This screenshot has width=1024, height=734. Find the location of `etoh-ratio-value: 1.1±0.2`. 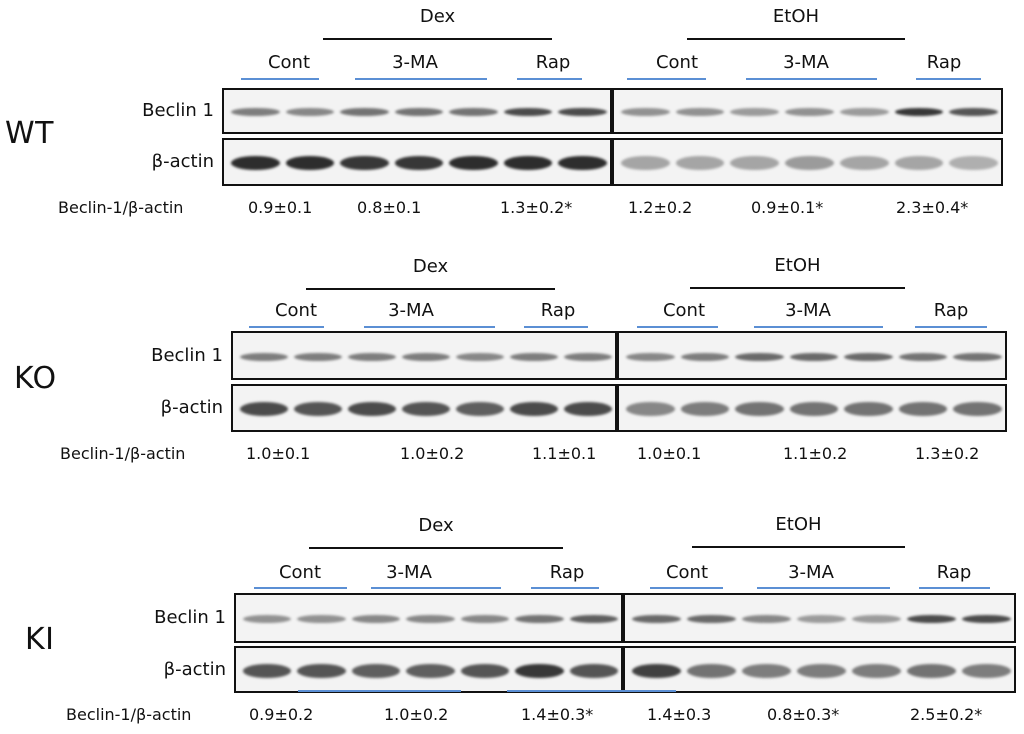

etoh-ratio-value: 1.1±0.2 is located at coordinates (815, 453).